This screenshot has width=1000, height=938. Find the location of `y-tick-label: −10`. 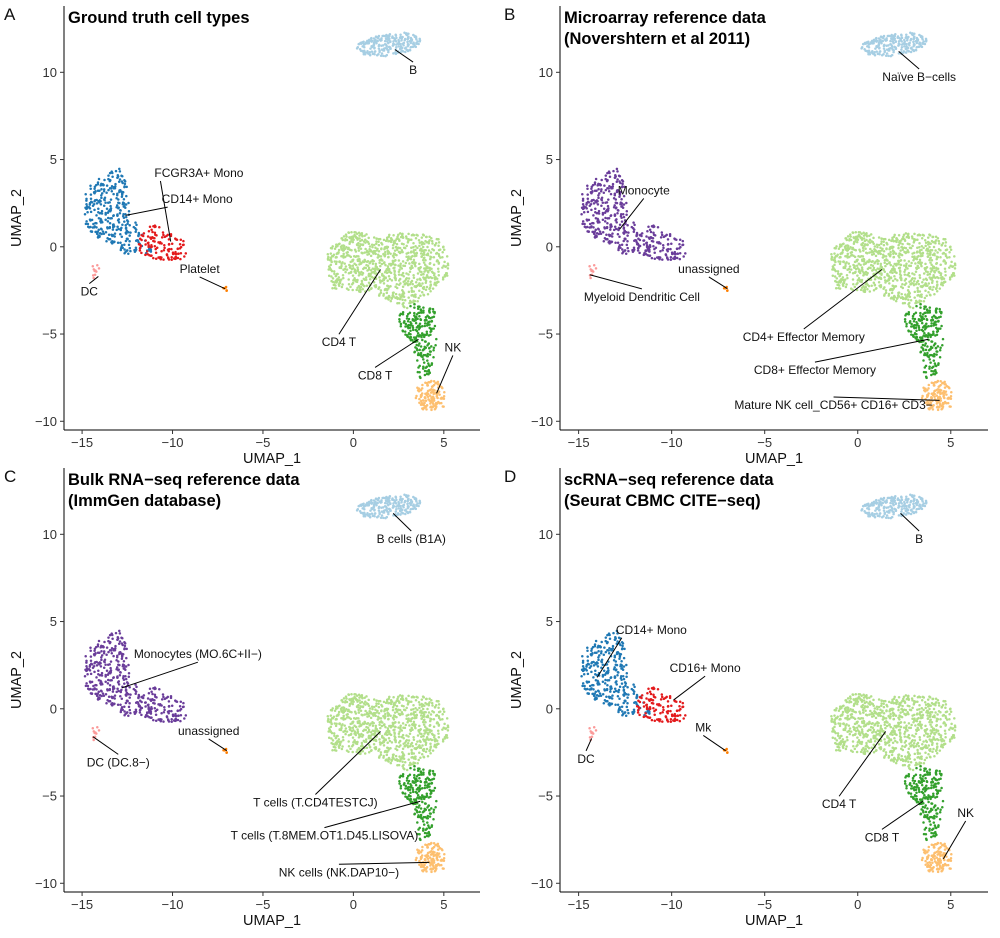

y-tick-label: −10 is located at coordinates (46, 421).